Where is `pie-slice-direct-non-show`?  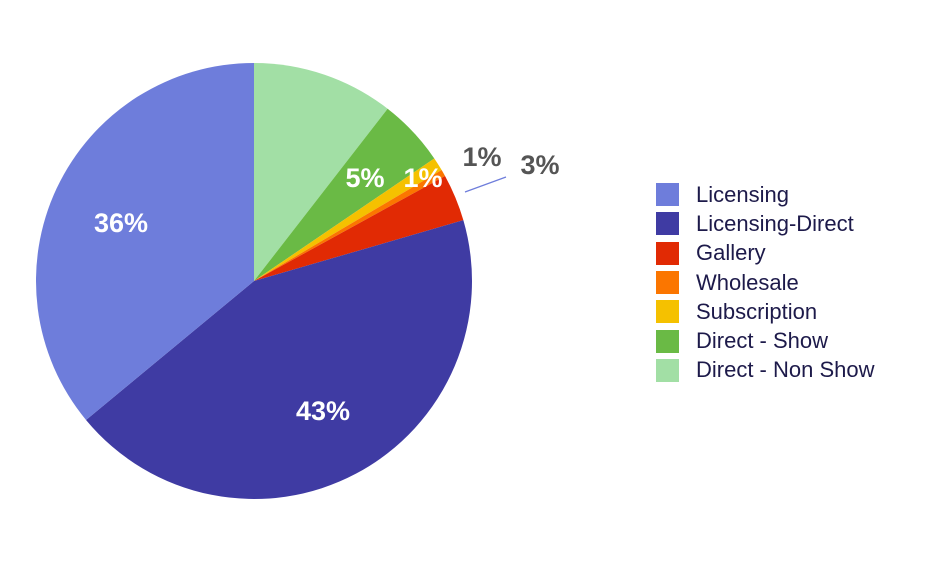
pie-slice-direct-non-show is located at coordinates (321, 172).